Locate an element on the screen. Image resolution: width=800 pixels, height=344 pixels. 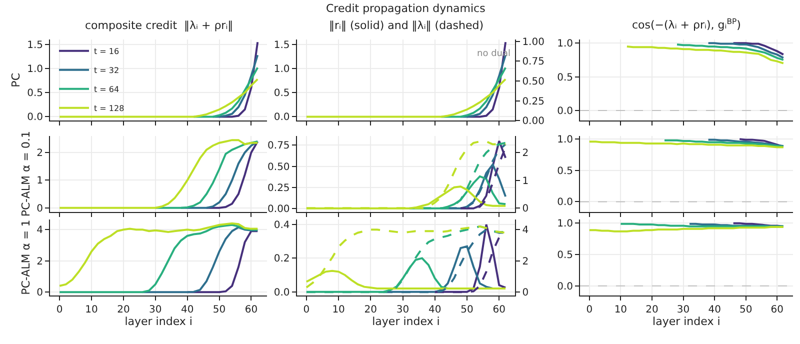
y-tick-label: 0.75 is located at coordinates (279, 146).